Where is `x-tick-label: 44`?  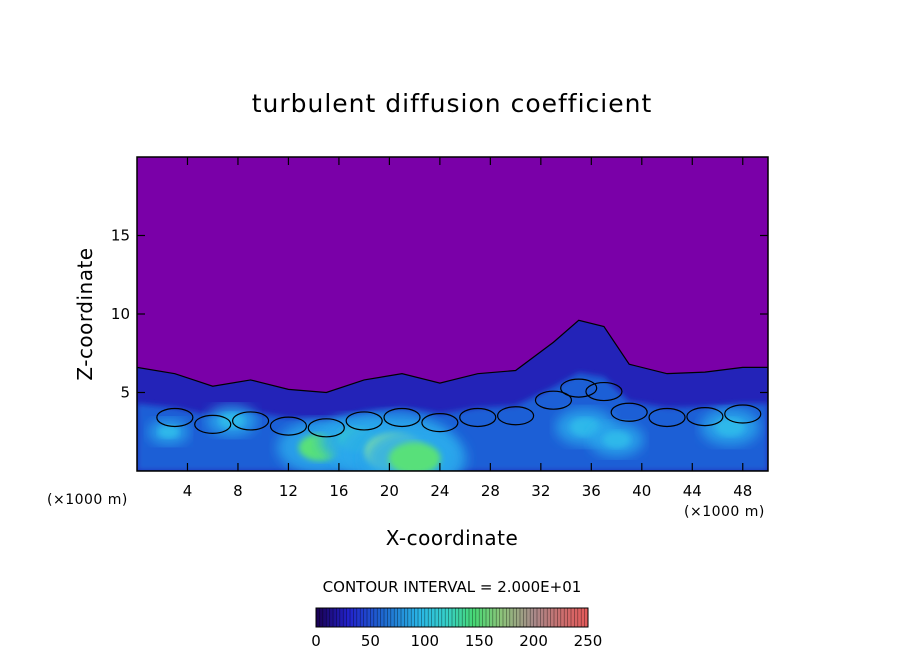
x-tick-label: 44 is located at coordinates (692, 491).